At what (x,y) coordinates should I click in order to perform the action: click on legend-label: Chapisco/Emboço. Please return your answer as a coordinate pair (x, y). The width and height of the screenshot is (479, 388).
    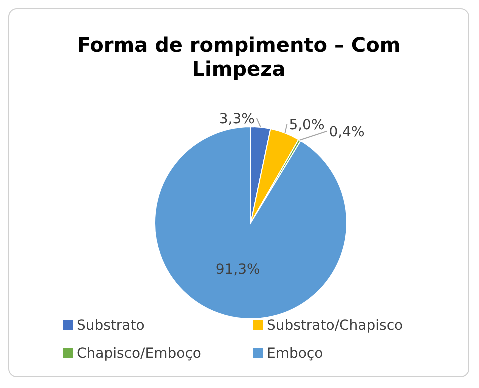
    Looking at the image, I should click on (139, 354).